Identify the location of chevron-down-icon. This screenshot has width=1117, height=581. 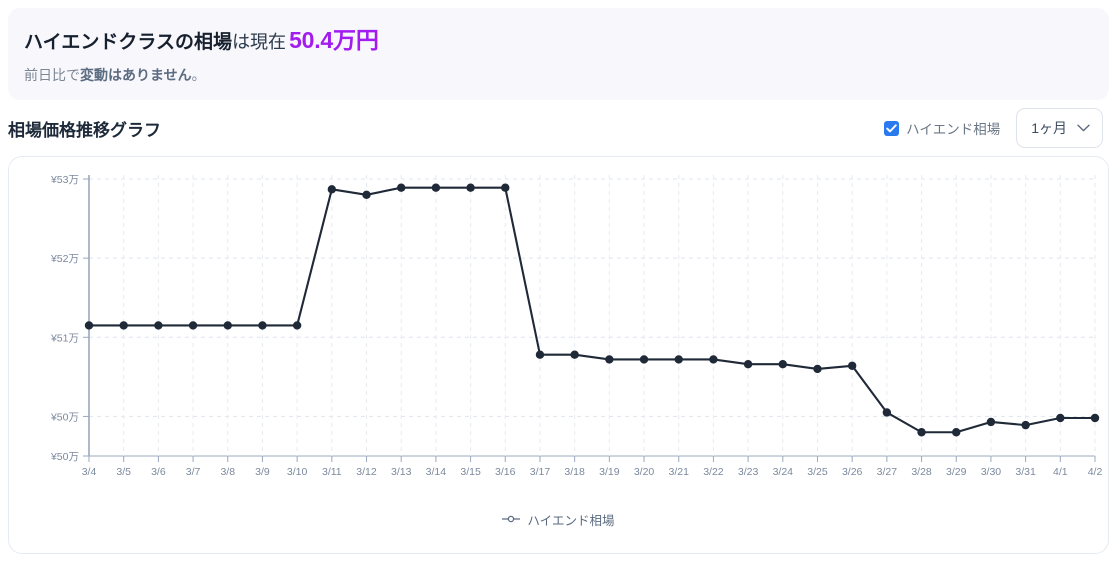
(1083, 128).